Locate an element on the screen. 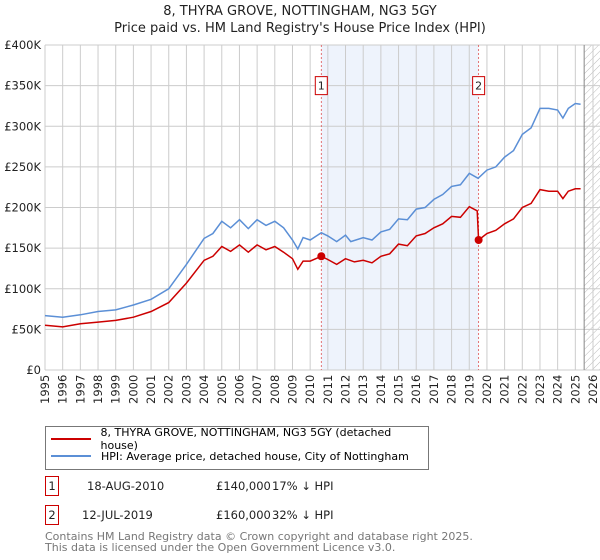 The width and height of the screenshot is (600, 560). x-tick-label: 2017 is located at coordinates (434, 389).